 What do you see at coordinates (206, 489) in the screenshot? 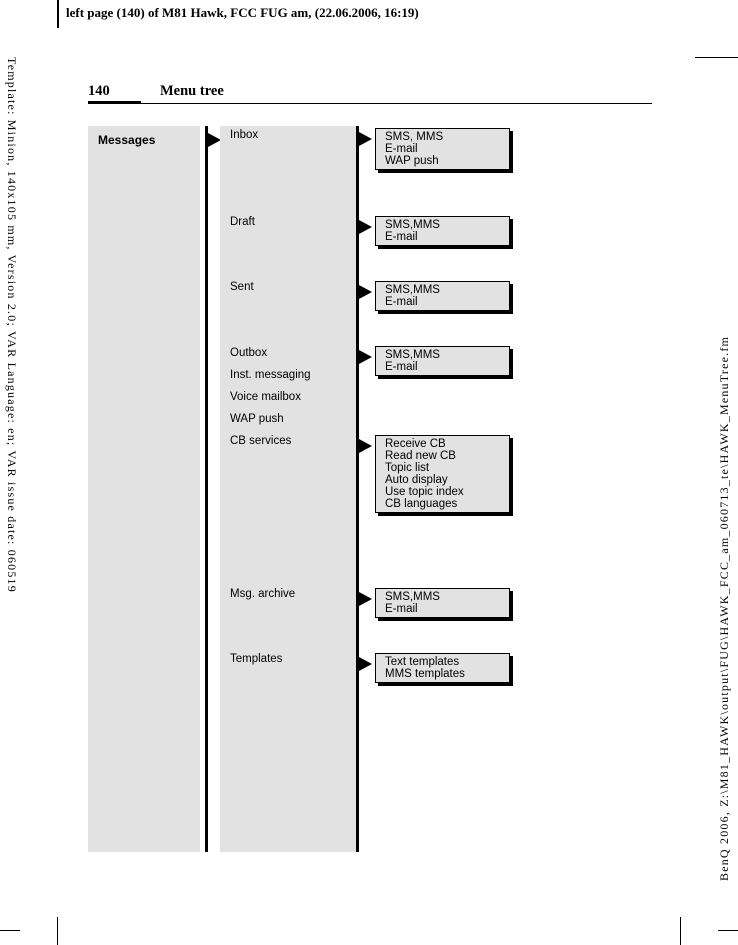
I see `level1-connector-line` at bounding box center [206, 489].